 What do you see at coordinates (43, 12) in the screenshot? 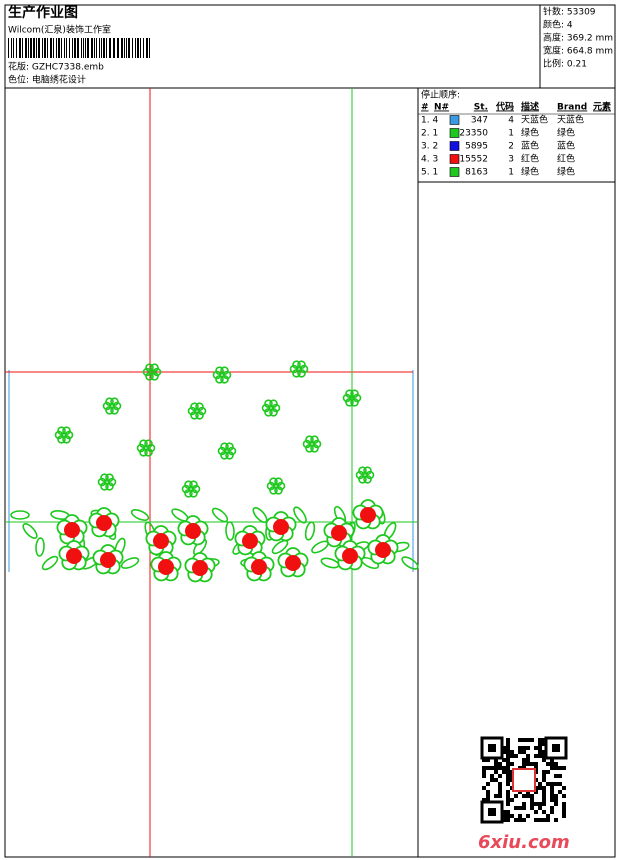
I see `title: 生产作业图` at bounding box center [43, 12].